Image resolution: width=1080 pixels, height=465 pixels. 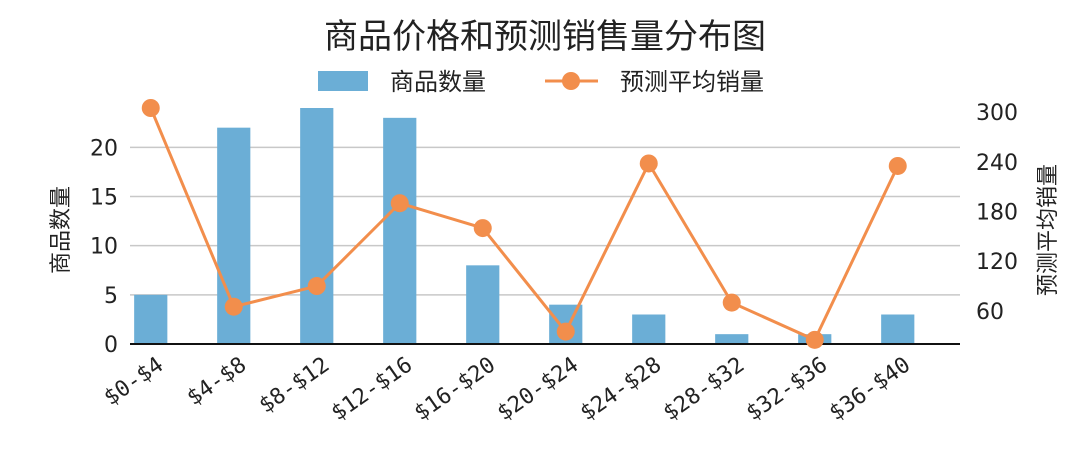 I want to click on left-tick-label: 5, so click(x=111, y=296).